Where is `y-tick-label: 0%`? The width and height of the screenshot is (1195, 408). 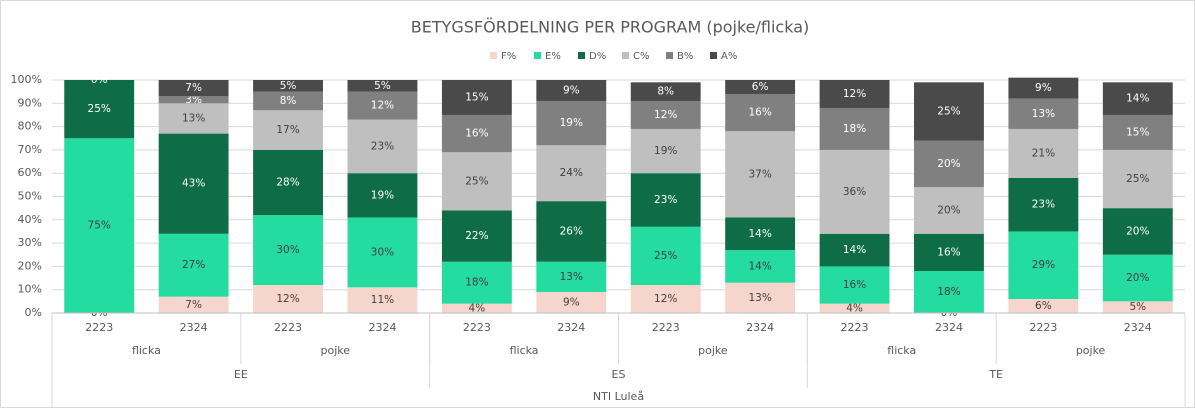 y-tick-label: 0% is located at coordinates (33, 312).